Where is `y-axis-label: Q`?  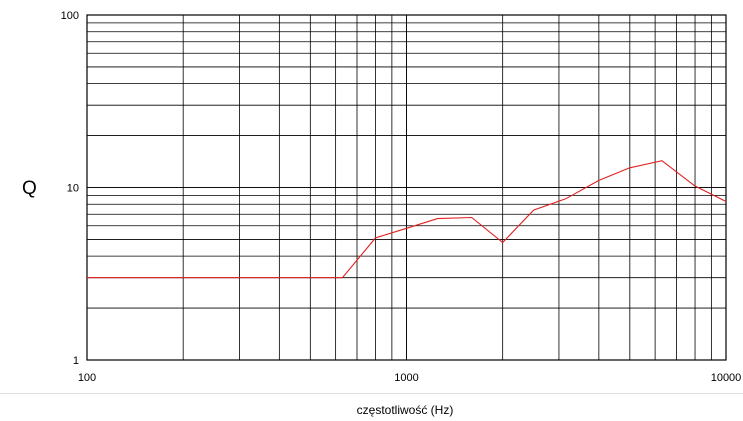
y-axis-label: Q is located at coordinates (29, 188).